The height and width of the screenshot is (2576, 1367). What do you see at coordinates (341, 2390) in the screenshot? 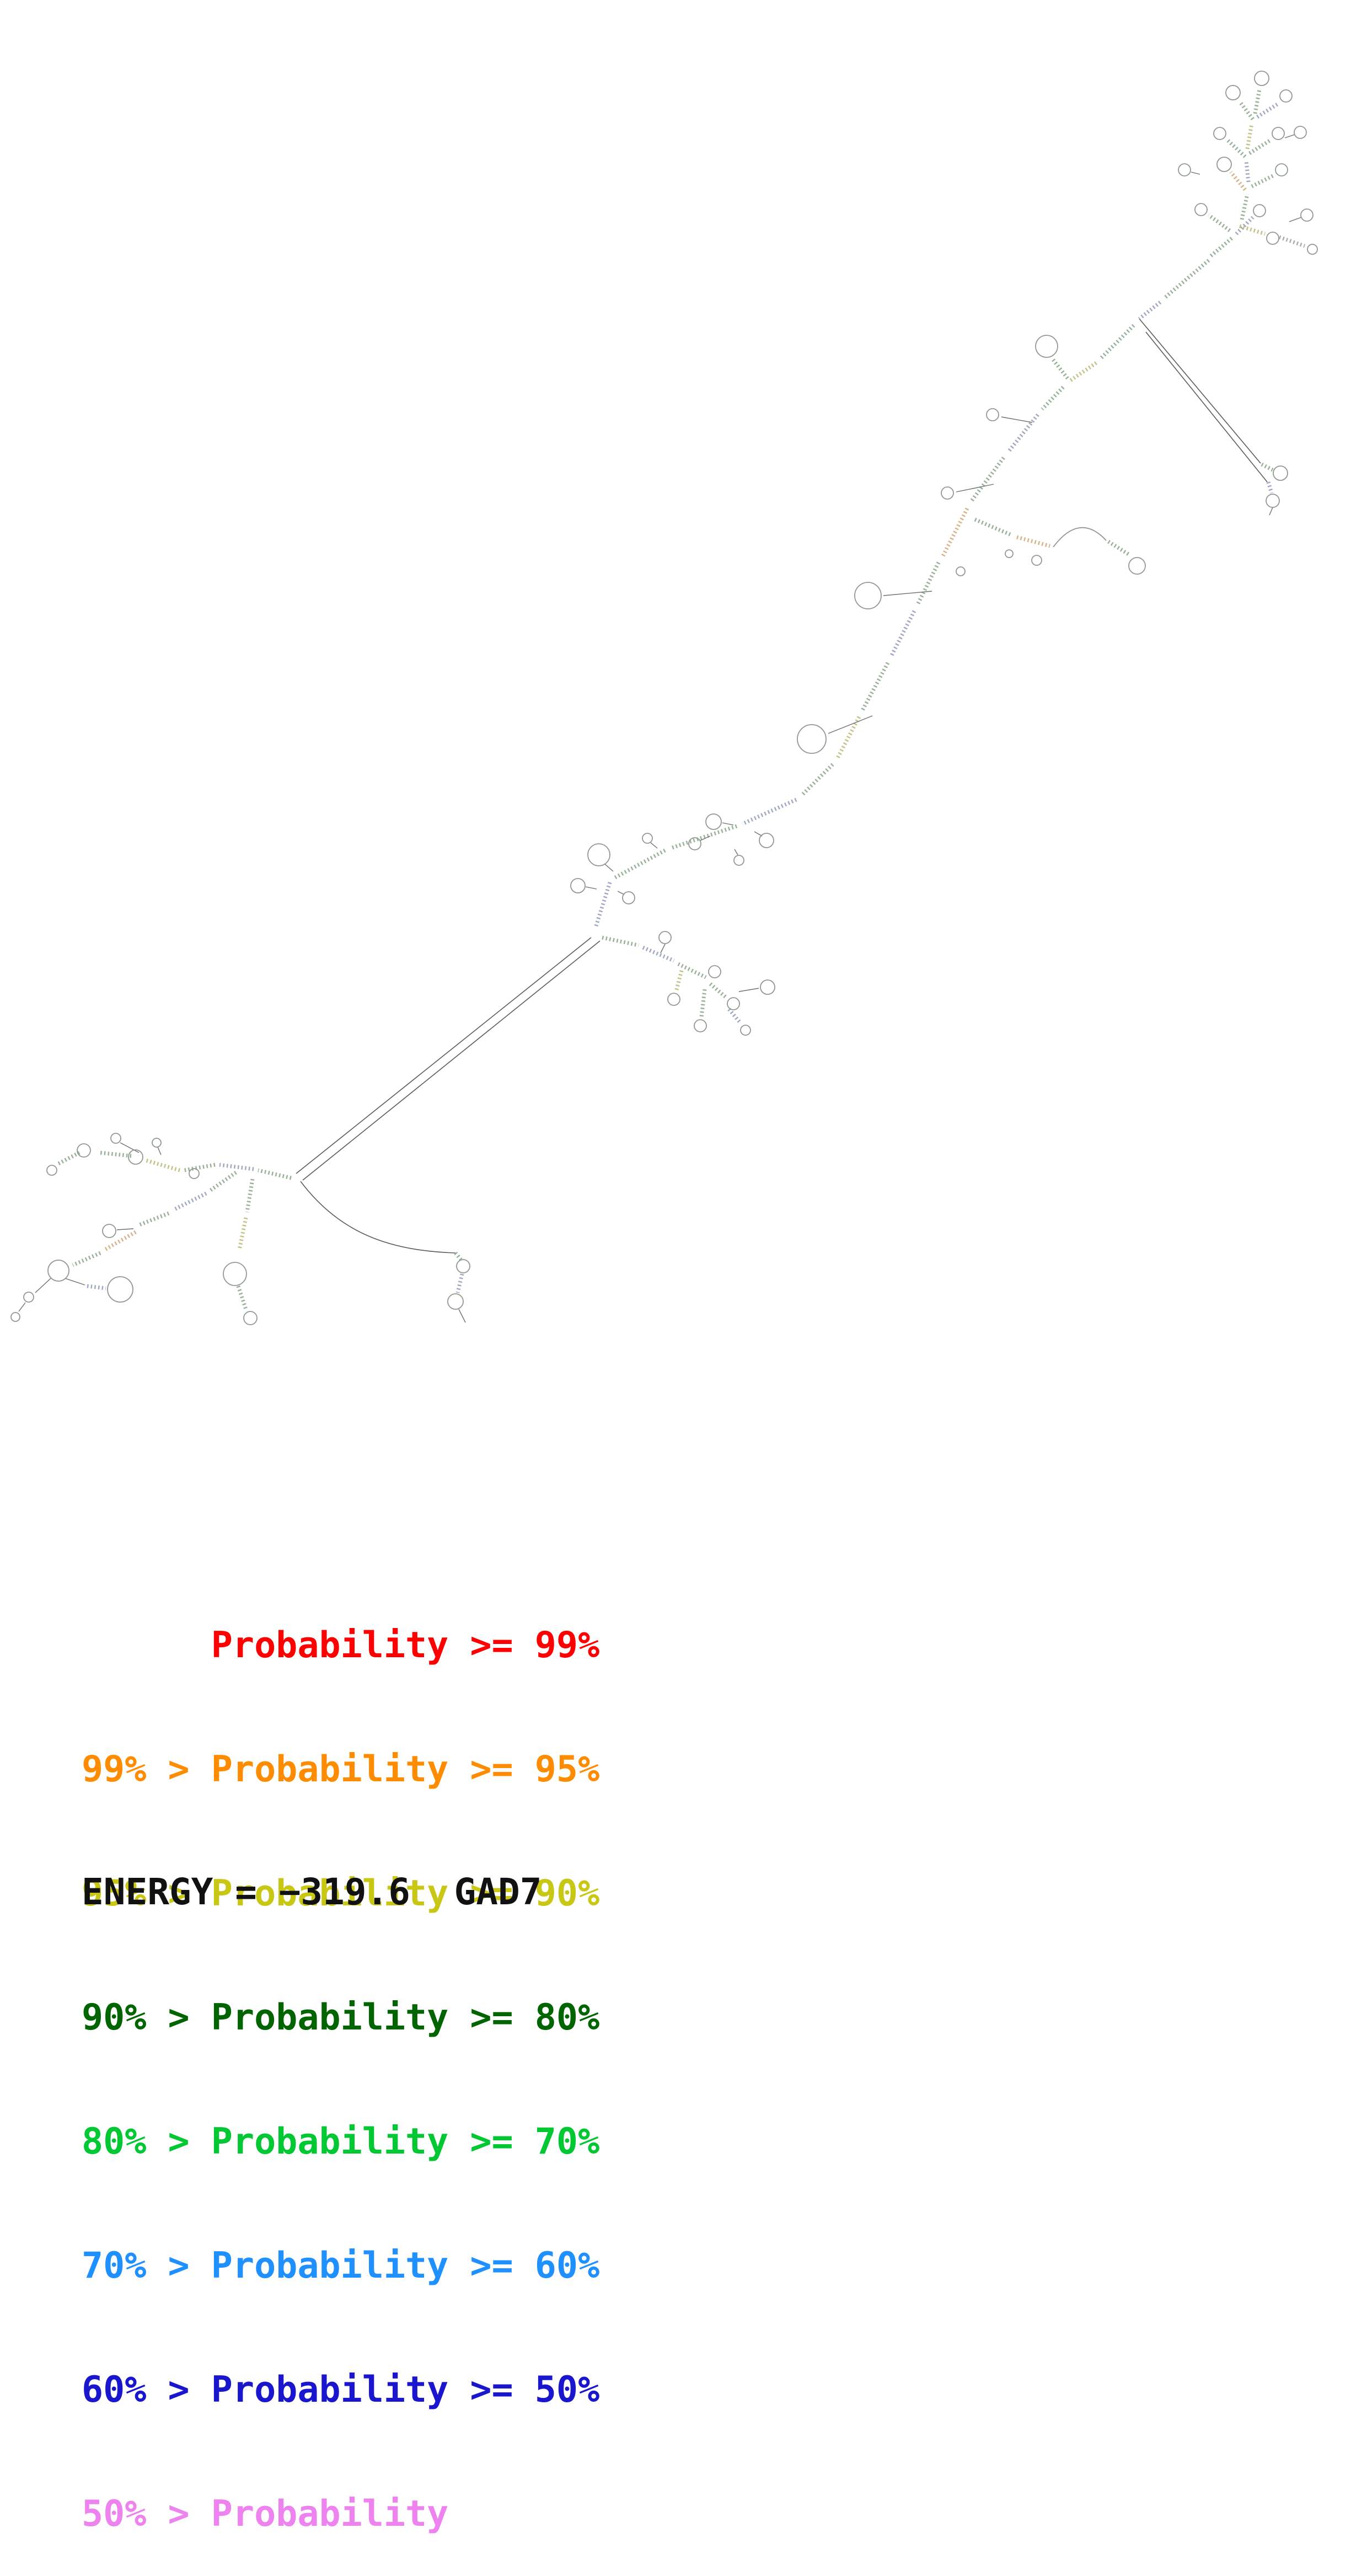
I see `legend-item-50: 60% > Probability >= 50%` at bounding box center [341, 2390].